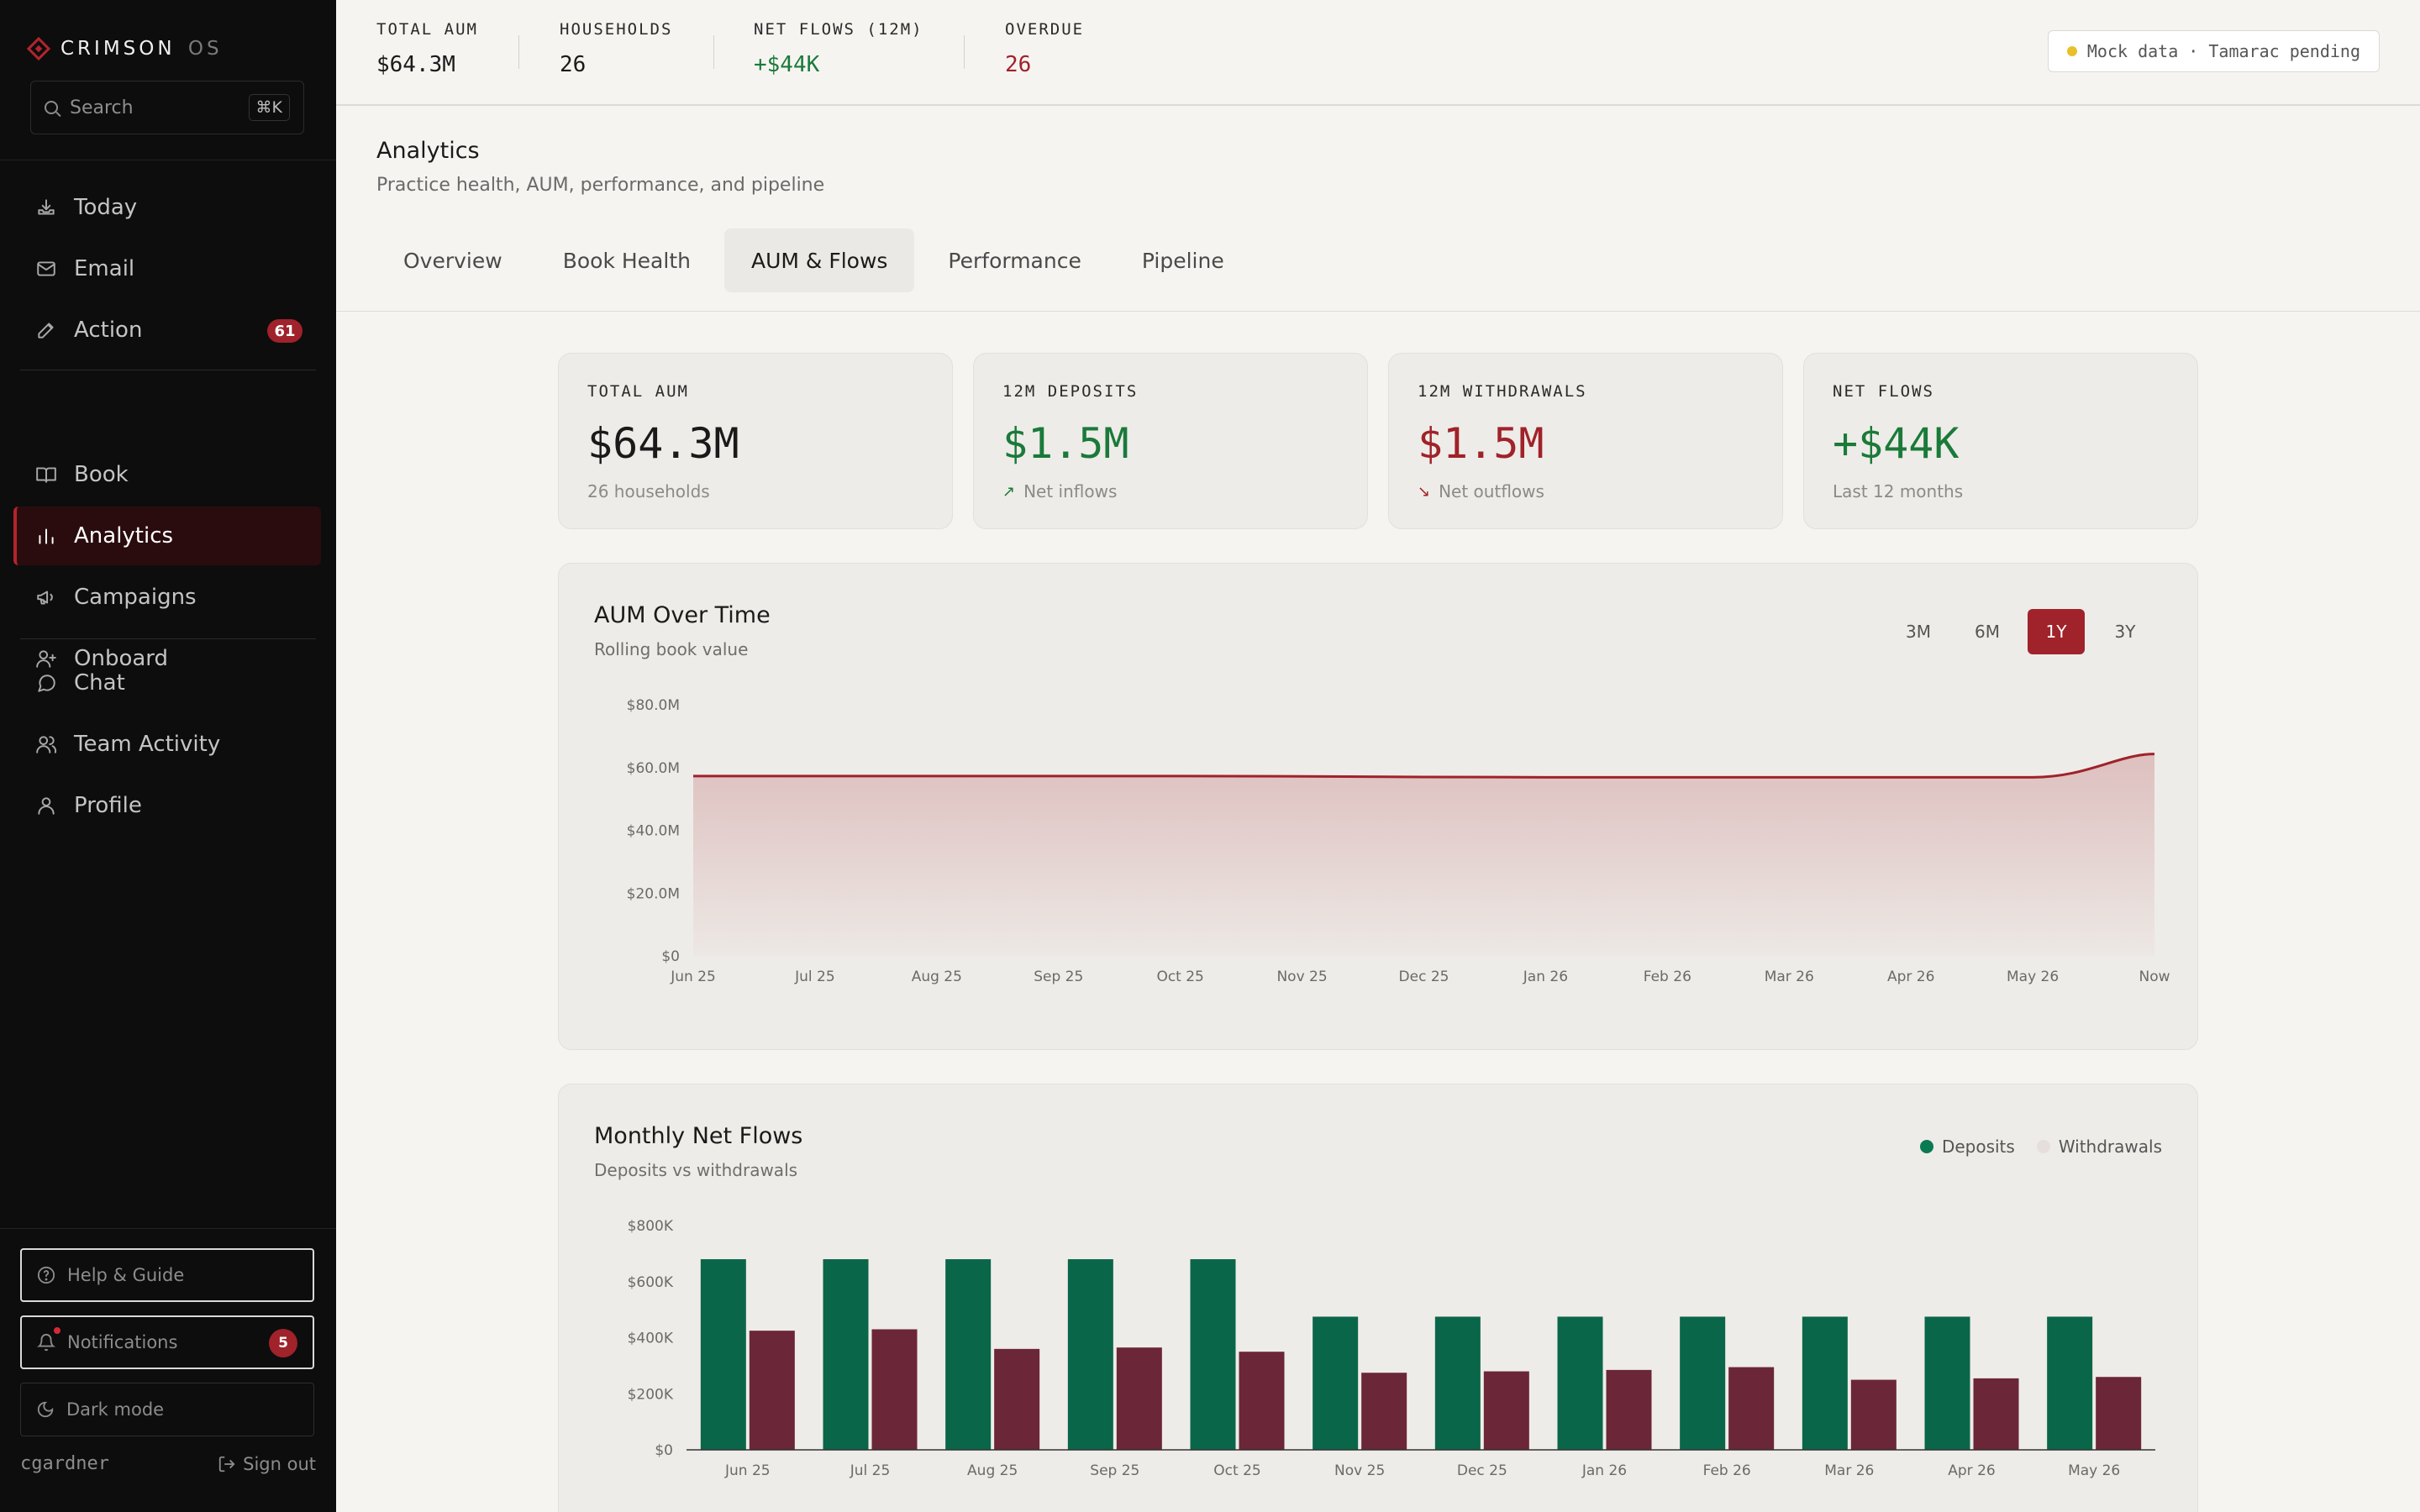 This screenshot has width=2420, height=1512. I want to click on sidebar-item-today: Today, so click(167, 207).